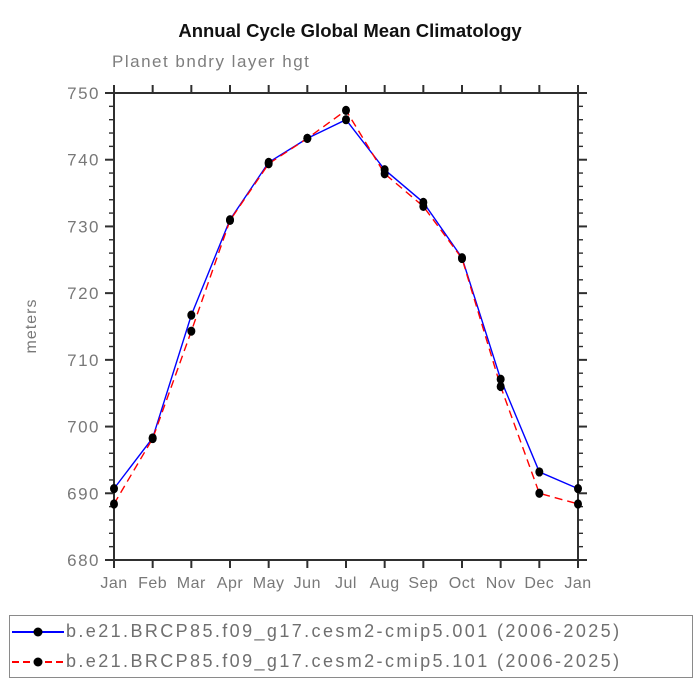 This screenshot has width=700, height=700. What do you see at coordinates (83, 226) in the screenshot?
I see `y-tick-label: 730` at bounding box center [83, 226].